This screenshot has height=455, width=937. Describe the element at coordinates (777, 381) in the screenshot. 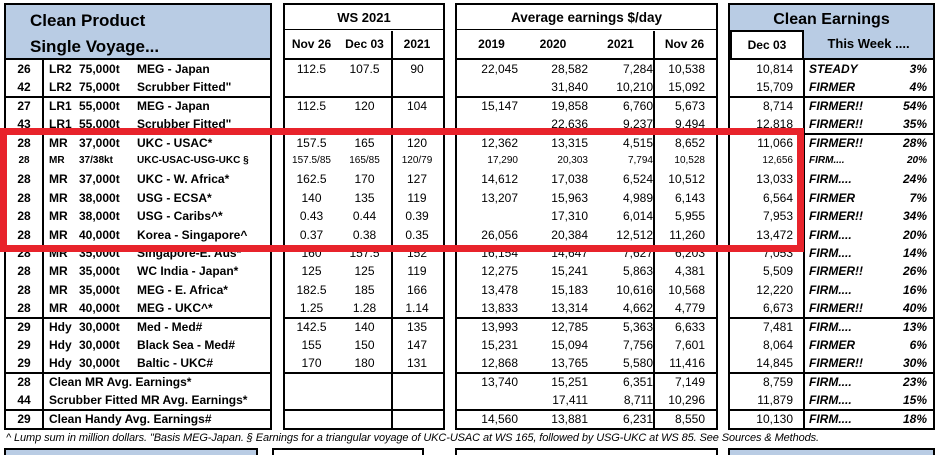

I see `dec03-earnings-value: 8,759` at that location.